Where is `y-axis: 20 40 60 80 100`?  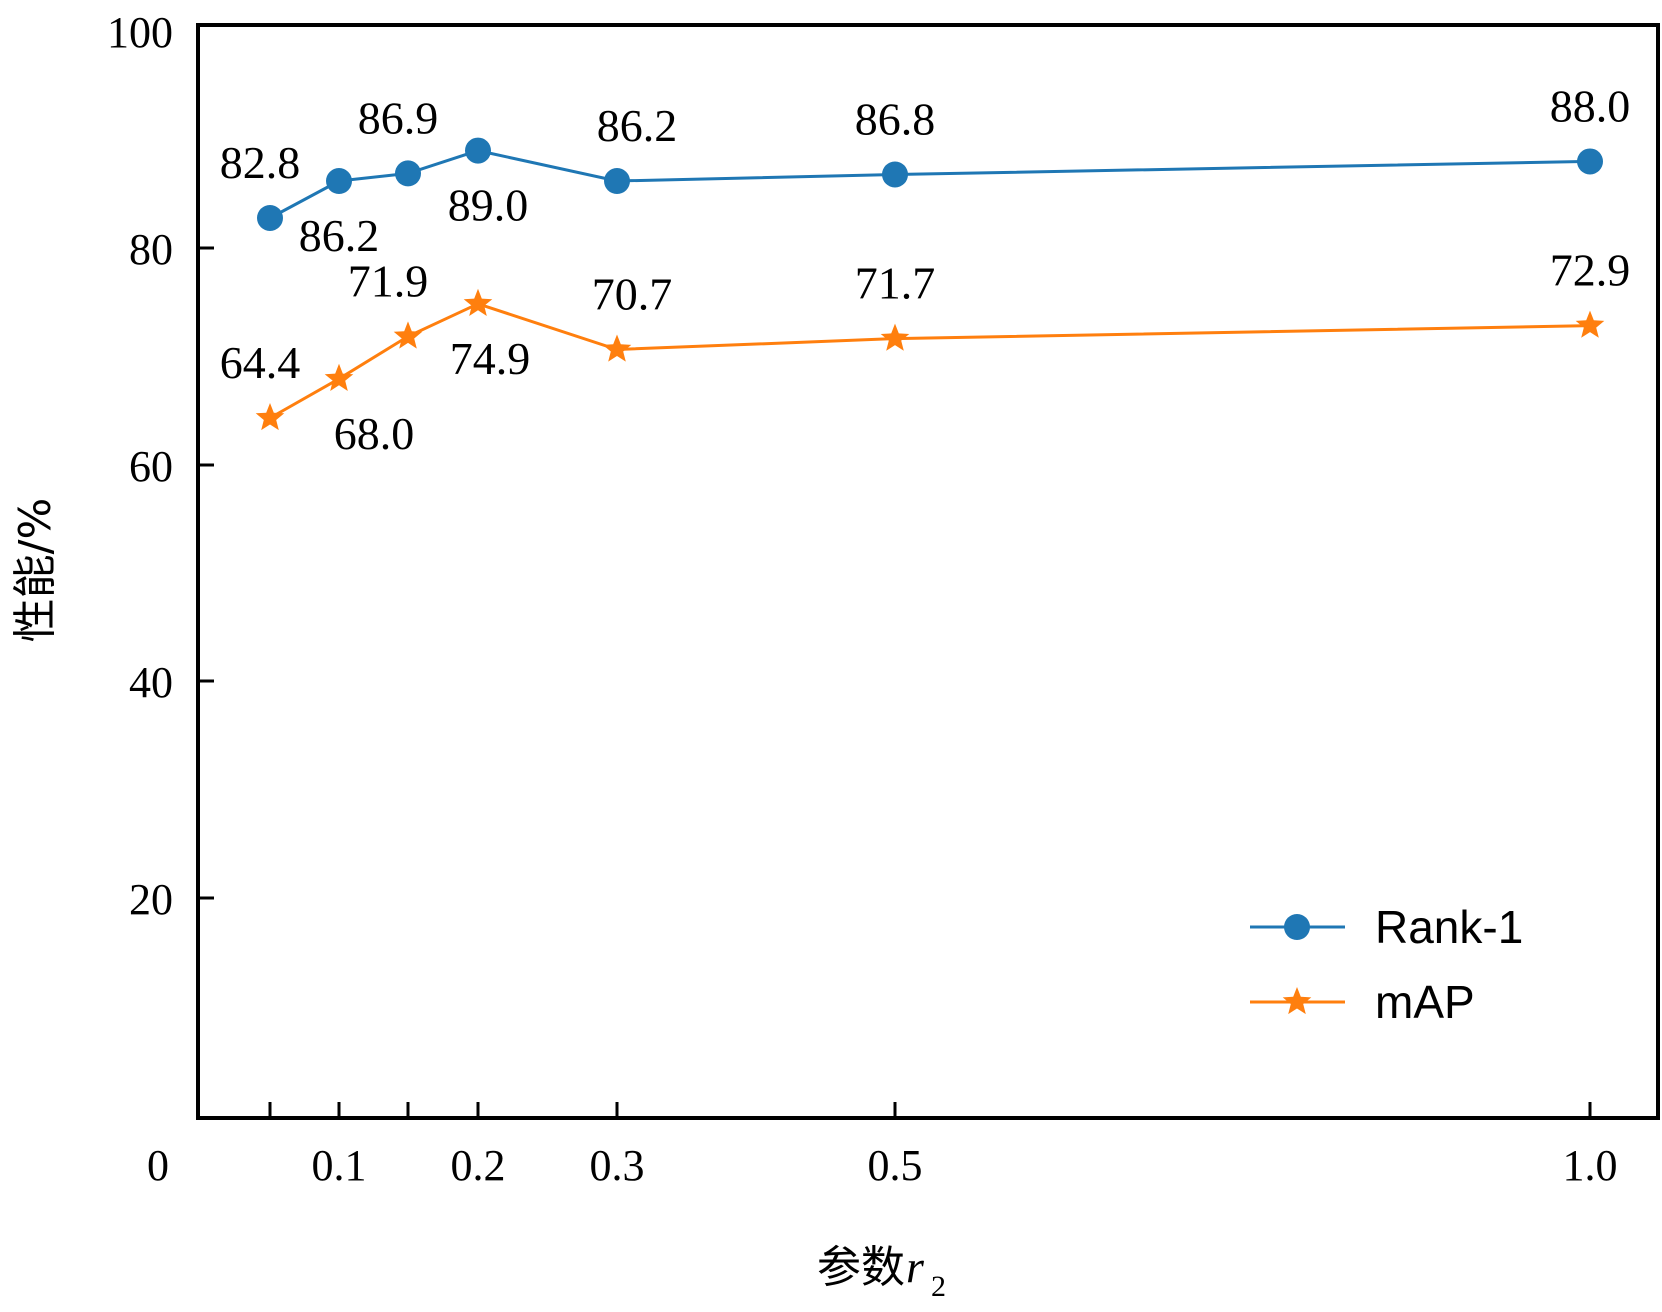
y-axis: 20 40 60 80 100 is located at coordinates (160, 466).